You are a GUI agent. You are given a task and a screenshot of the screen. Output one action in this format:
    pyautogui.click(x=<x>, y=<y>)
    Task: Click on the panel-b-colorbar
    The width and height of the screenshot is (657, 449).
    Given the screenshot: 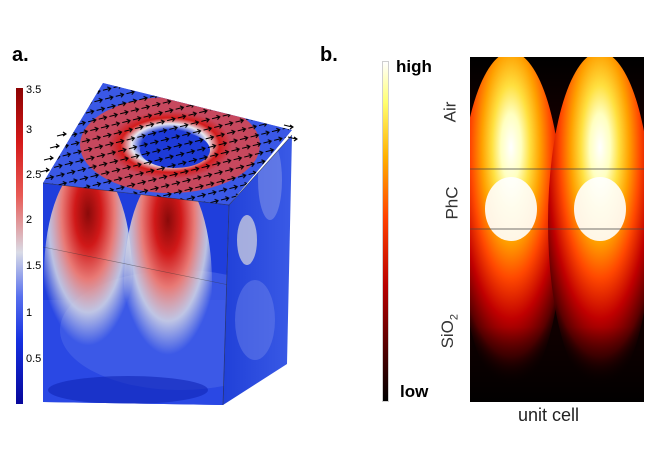 What is the action you would take?
    pyautogui.click(x=385, y=231)
    